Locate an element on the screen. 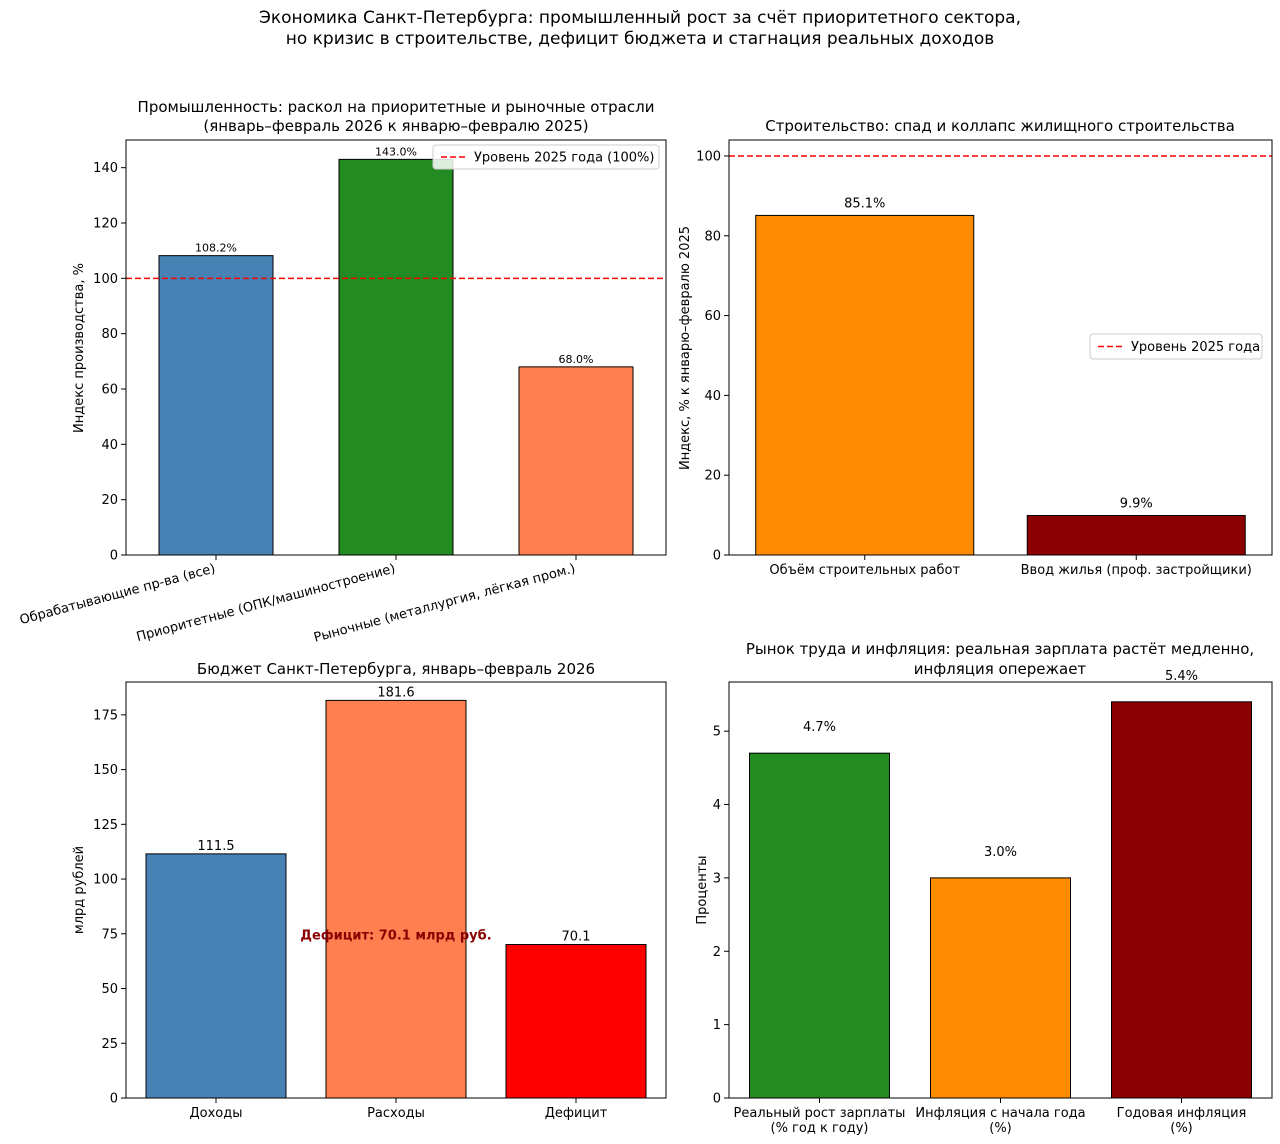  y-tick-label: 4 is located at coordinates (717, 805).